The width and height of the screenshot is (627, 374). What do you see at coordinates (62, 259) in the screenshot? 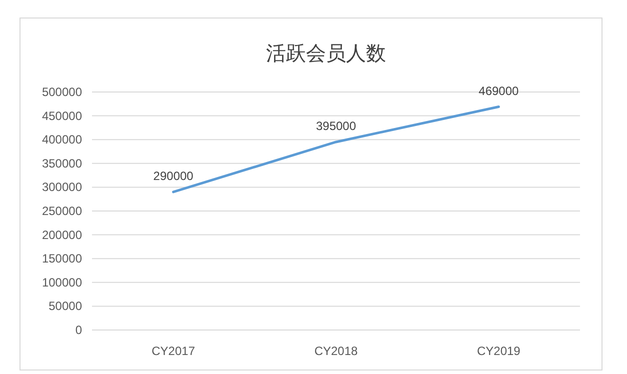
I see `y-tick-label: 150000` at bounding box center [62, 259].